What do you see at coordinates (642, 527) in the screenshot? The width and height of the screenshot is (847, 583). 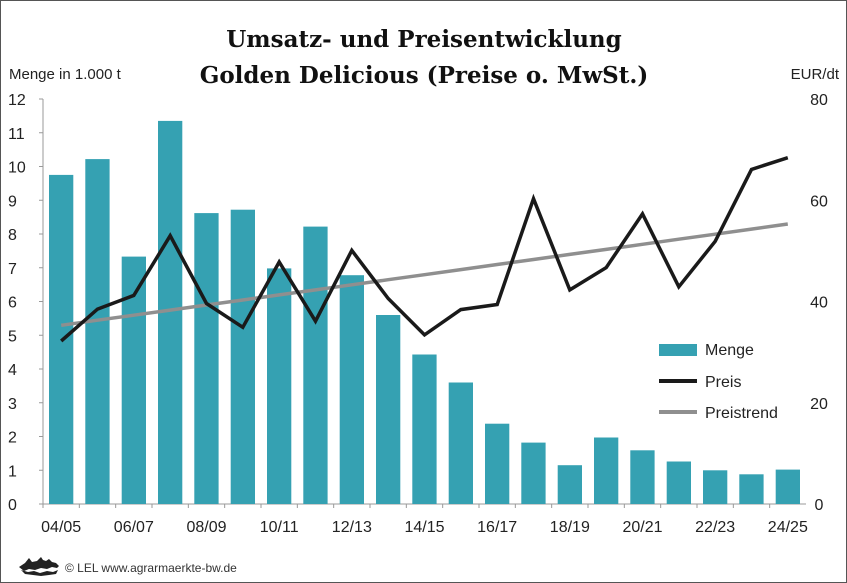 I see `x-tick-label: 20/21` at bounding box center [642, 527].